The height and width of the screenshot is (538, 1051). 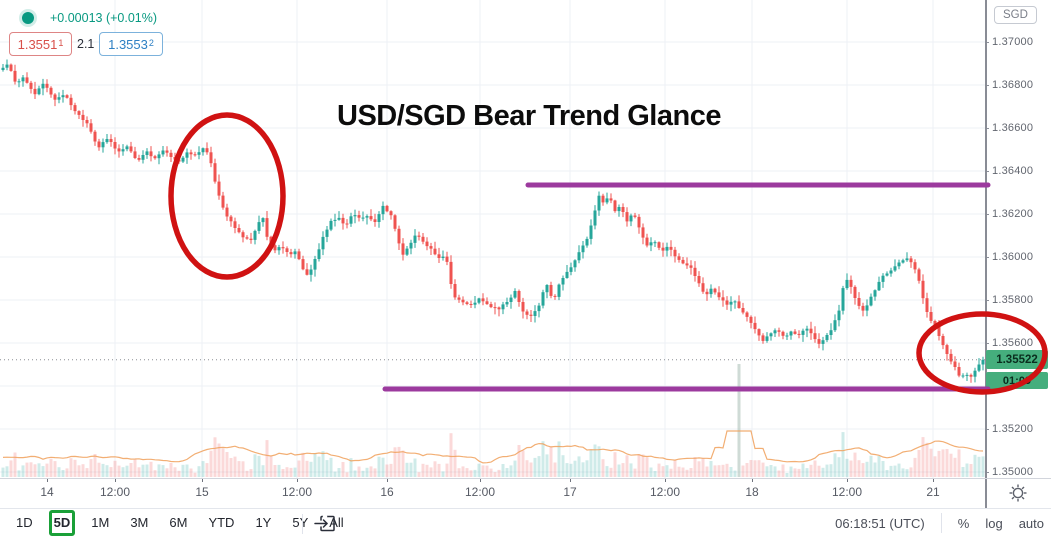 What do you see at coordinates (1013, 343) in the screenshot?
I see `price-tick-label: 1.35600` at bounding box center [1013, 343].